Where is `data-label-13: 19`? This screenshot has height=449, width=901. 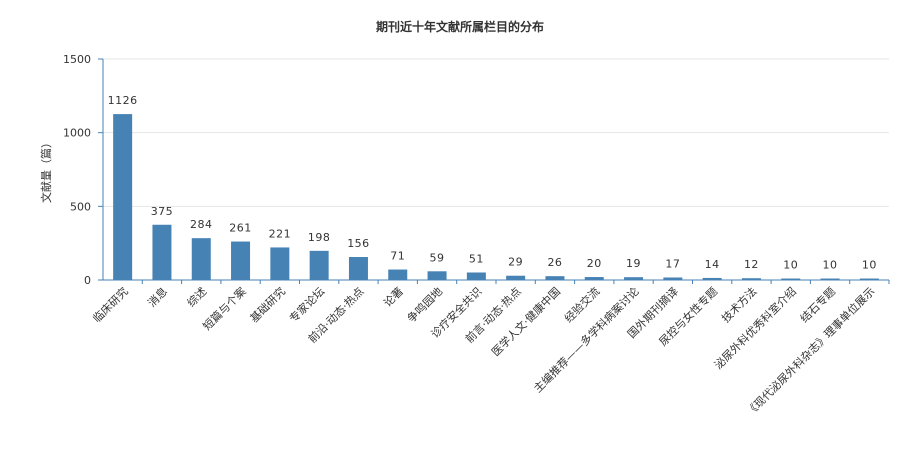
data-label-13: 19 is located at coordinates (633, 263).